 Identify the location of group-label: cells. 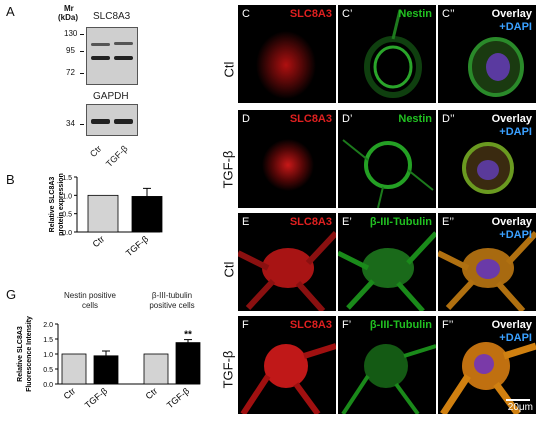
(90, 305).